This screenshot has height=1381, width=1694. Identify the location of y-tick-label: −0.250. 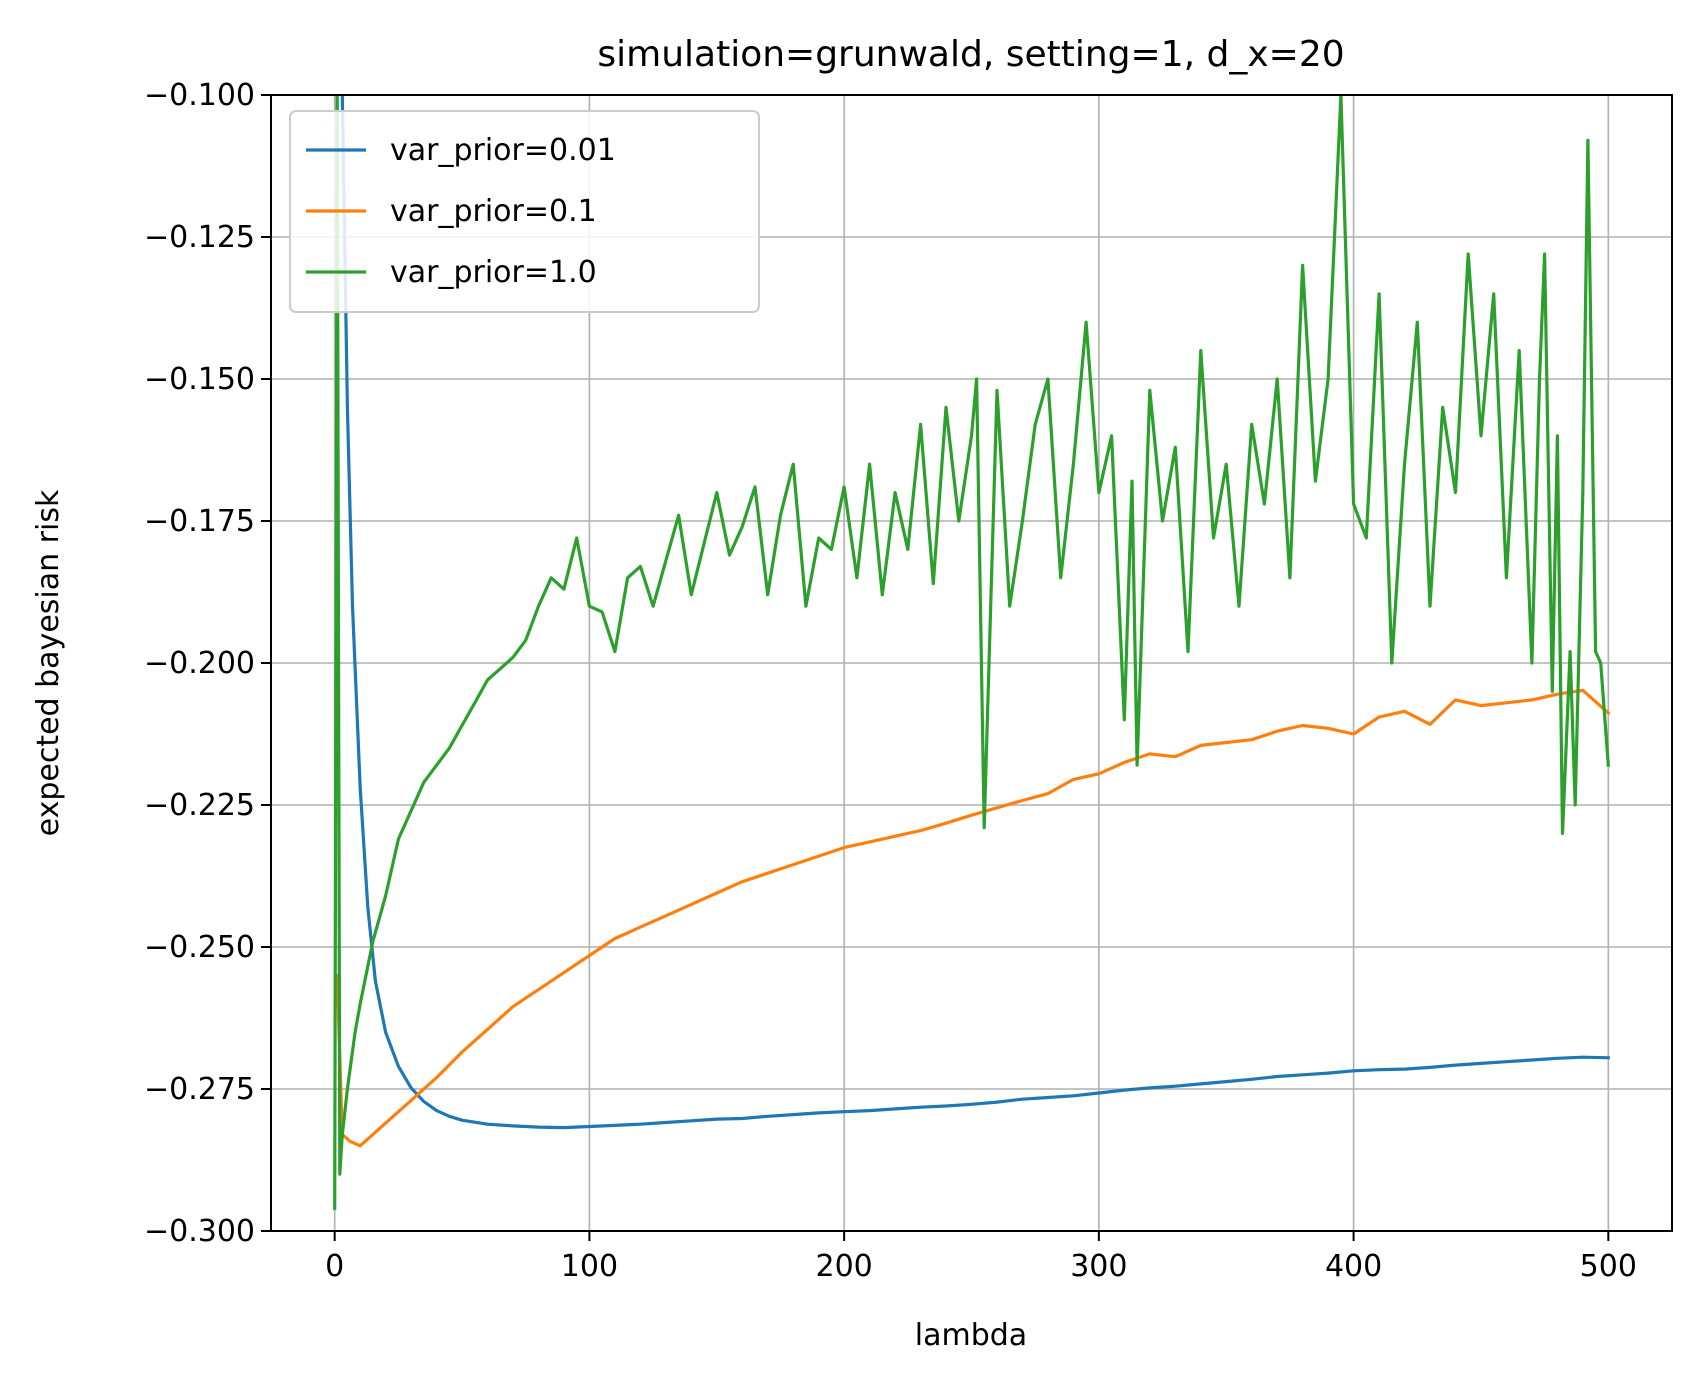
(199, 947).